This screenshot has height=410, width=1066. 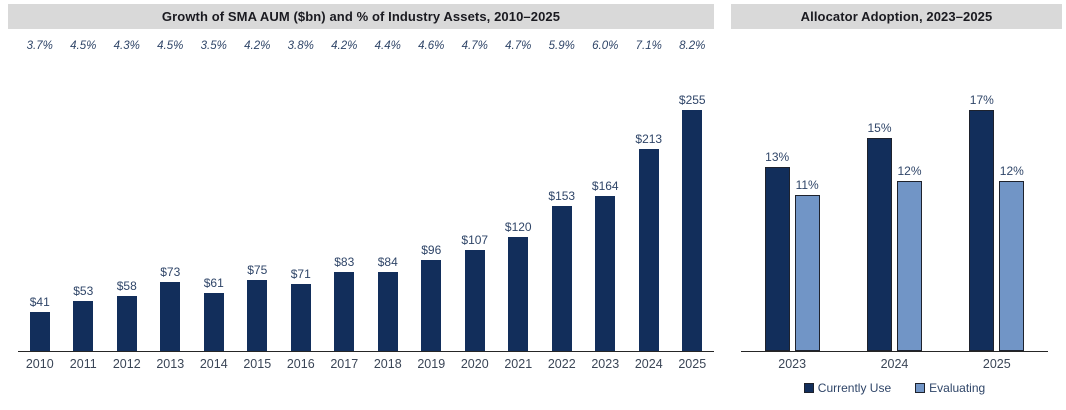 I want to click on bar-column: 11%, so click(x=807, y=264).